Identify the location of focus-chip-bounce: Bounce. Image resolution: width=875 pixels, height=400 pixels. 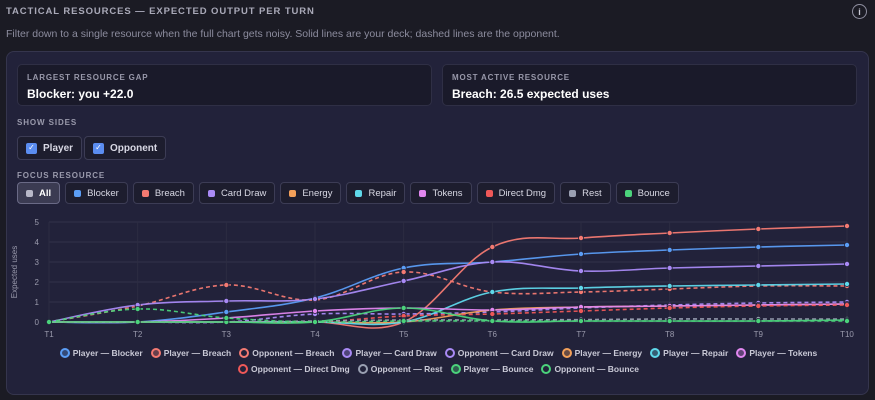
(647, 193).